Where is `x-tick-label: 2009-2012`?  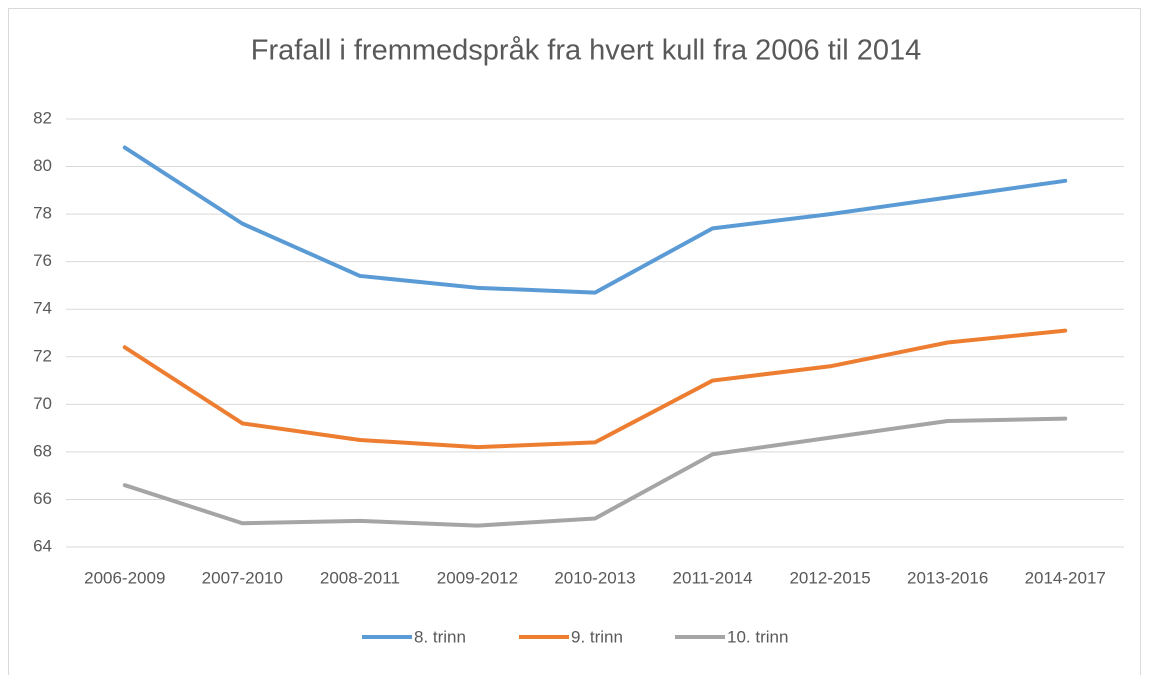 x-tick-label: 2009-2012 is located at coordinates (477, 577).